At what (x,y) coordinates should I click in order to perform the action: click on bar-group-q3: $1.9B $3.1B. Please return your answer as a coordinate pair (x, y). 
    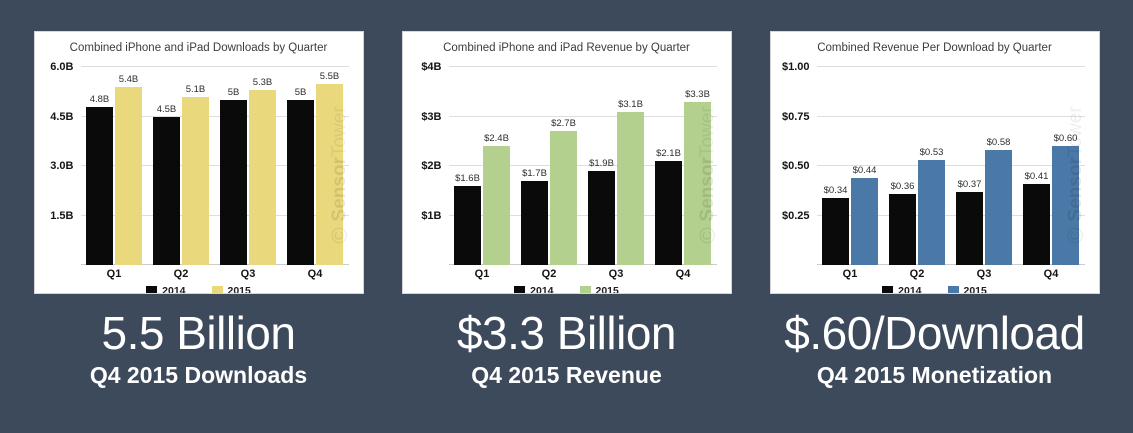
    Looking at the image, I should click on (616, 166).